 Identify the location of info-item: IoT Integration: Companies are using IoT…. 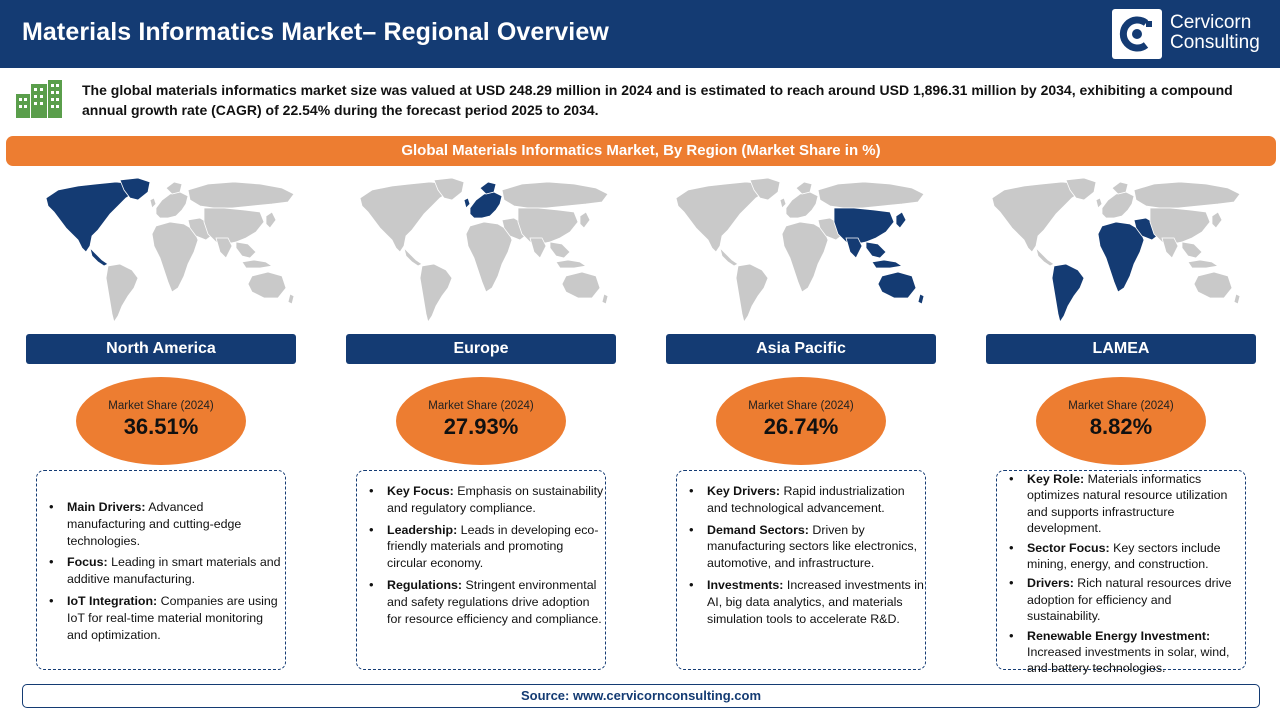
(161, 618).